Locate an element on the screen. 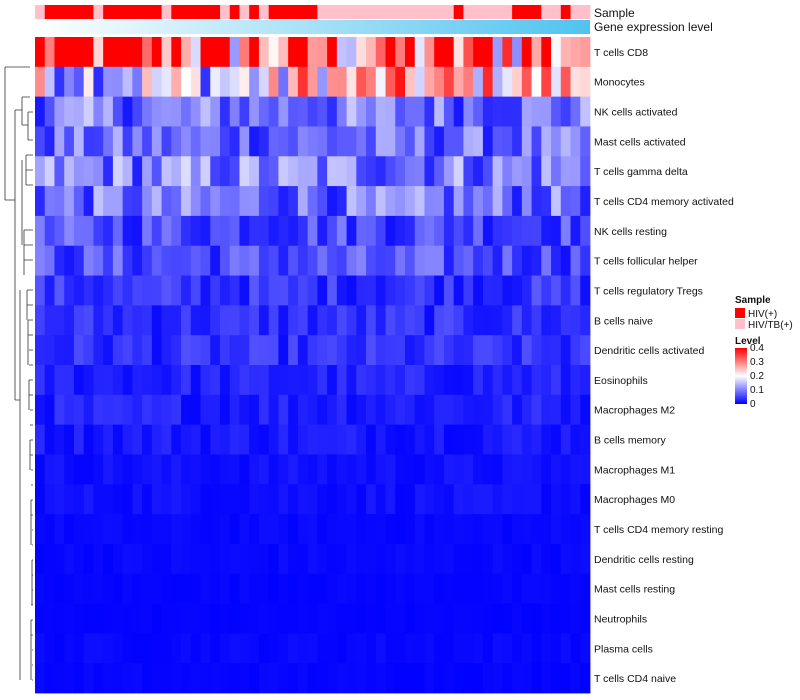 The width and height of the screenshot is (800, 700). legend-level-title: Level is located at coordinates (748, 341).